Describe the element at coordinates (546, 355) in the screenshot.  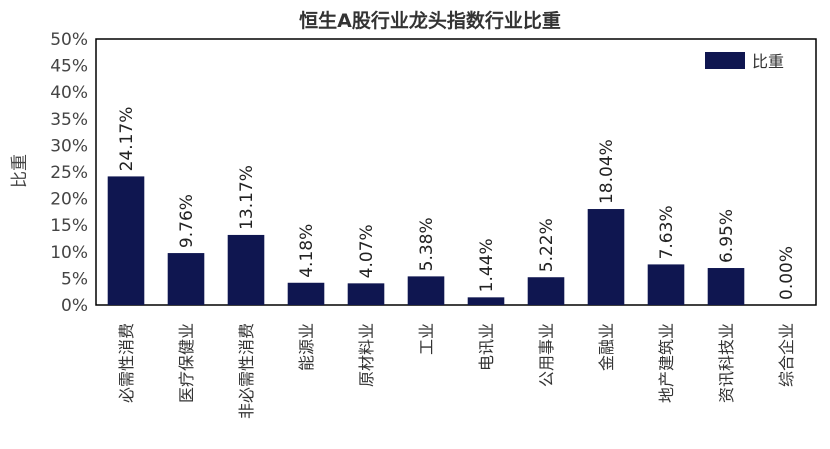
I see `category-label: 公用事业` at that location.